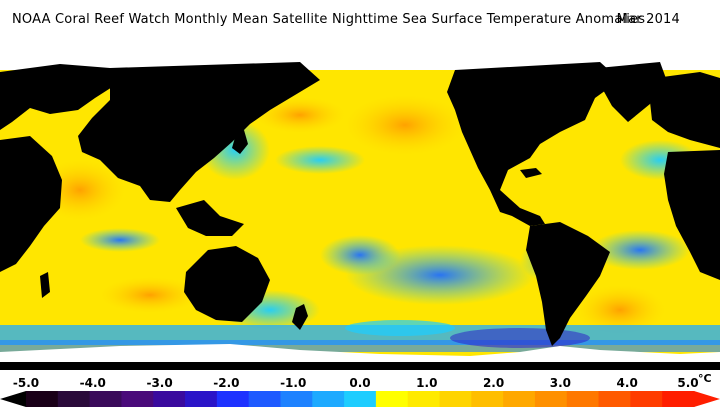  What do you see at coordinates (293, 383) in the screenshot?
I see `colorbar-tick-label: -1.0` at bounding box center [293, 383].